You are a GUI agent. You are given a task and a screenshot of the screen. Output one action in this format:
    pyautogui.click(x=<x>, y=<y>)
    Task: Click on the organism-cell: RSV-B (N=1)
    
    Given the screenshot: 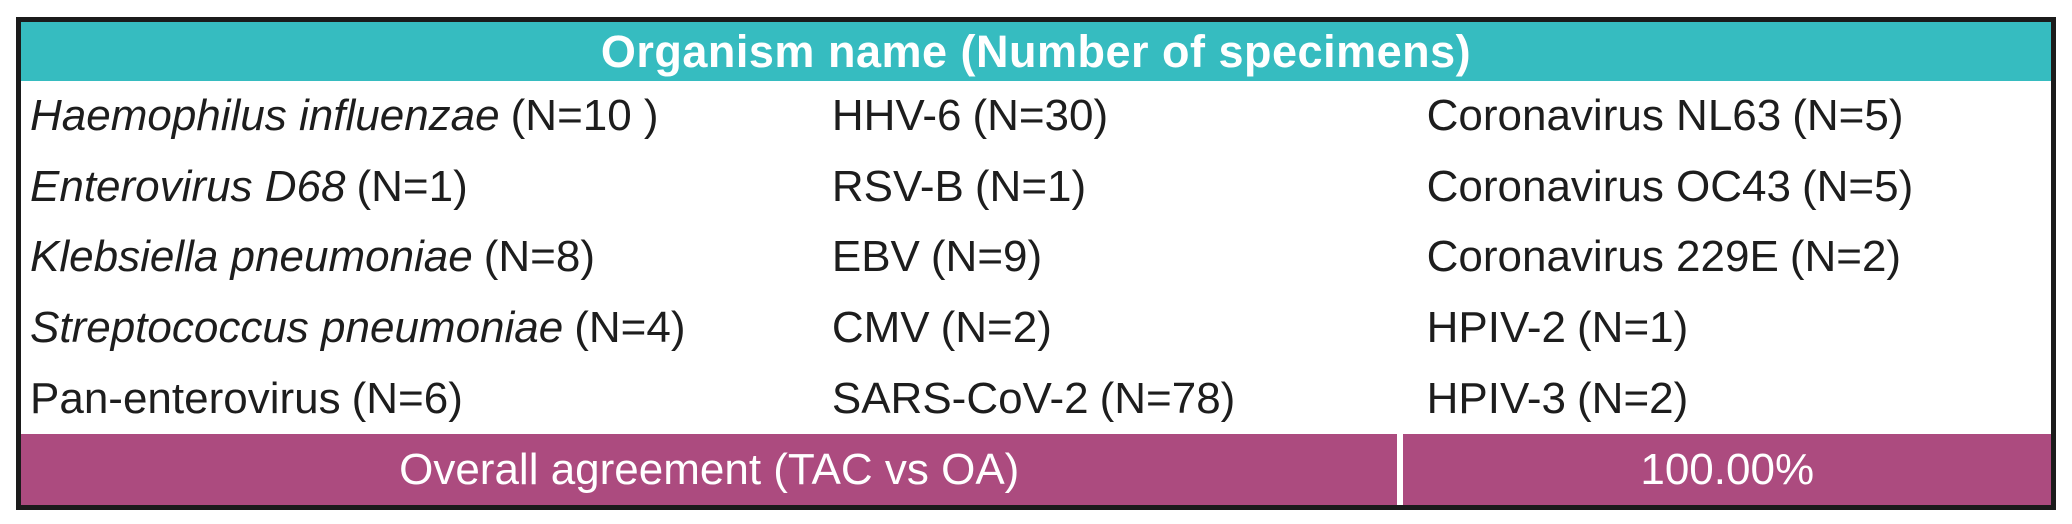 What is the action you would take?
    pyautogui.click(x=1125, y=187)
    